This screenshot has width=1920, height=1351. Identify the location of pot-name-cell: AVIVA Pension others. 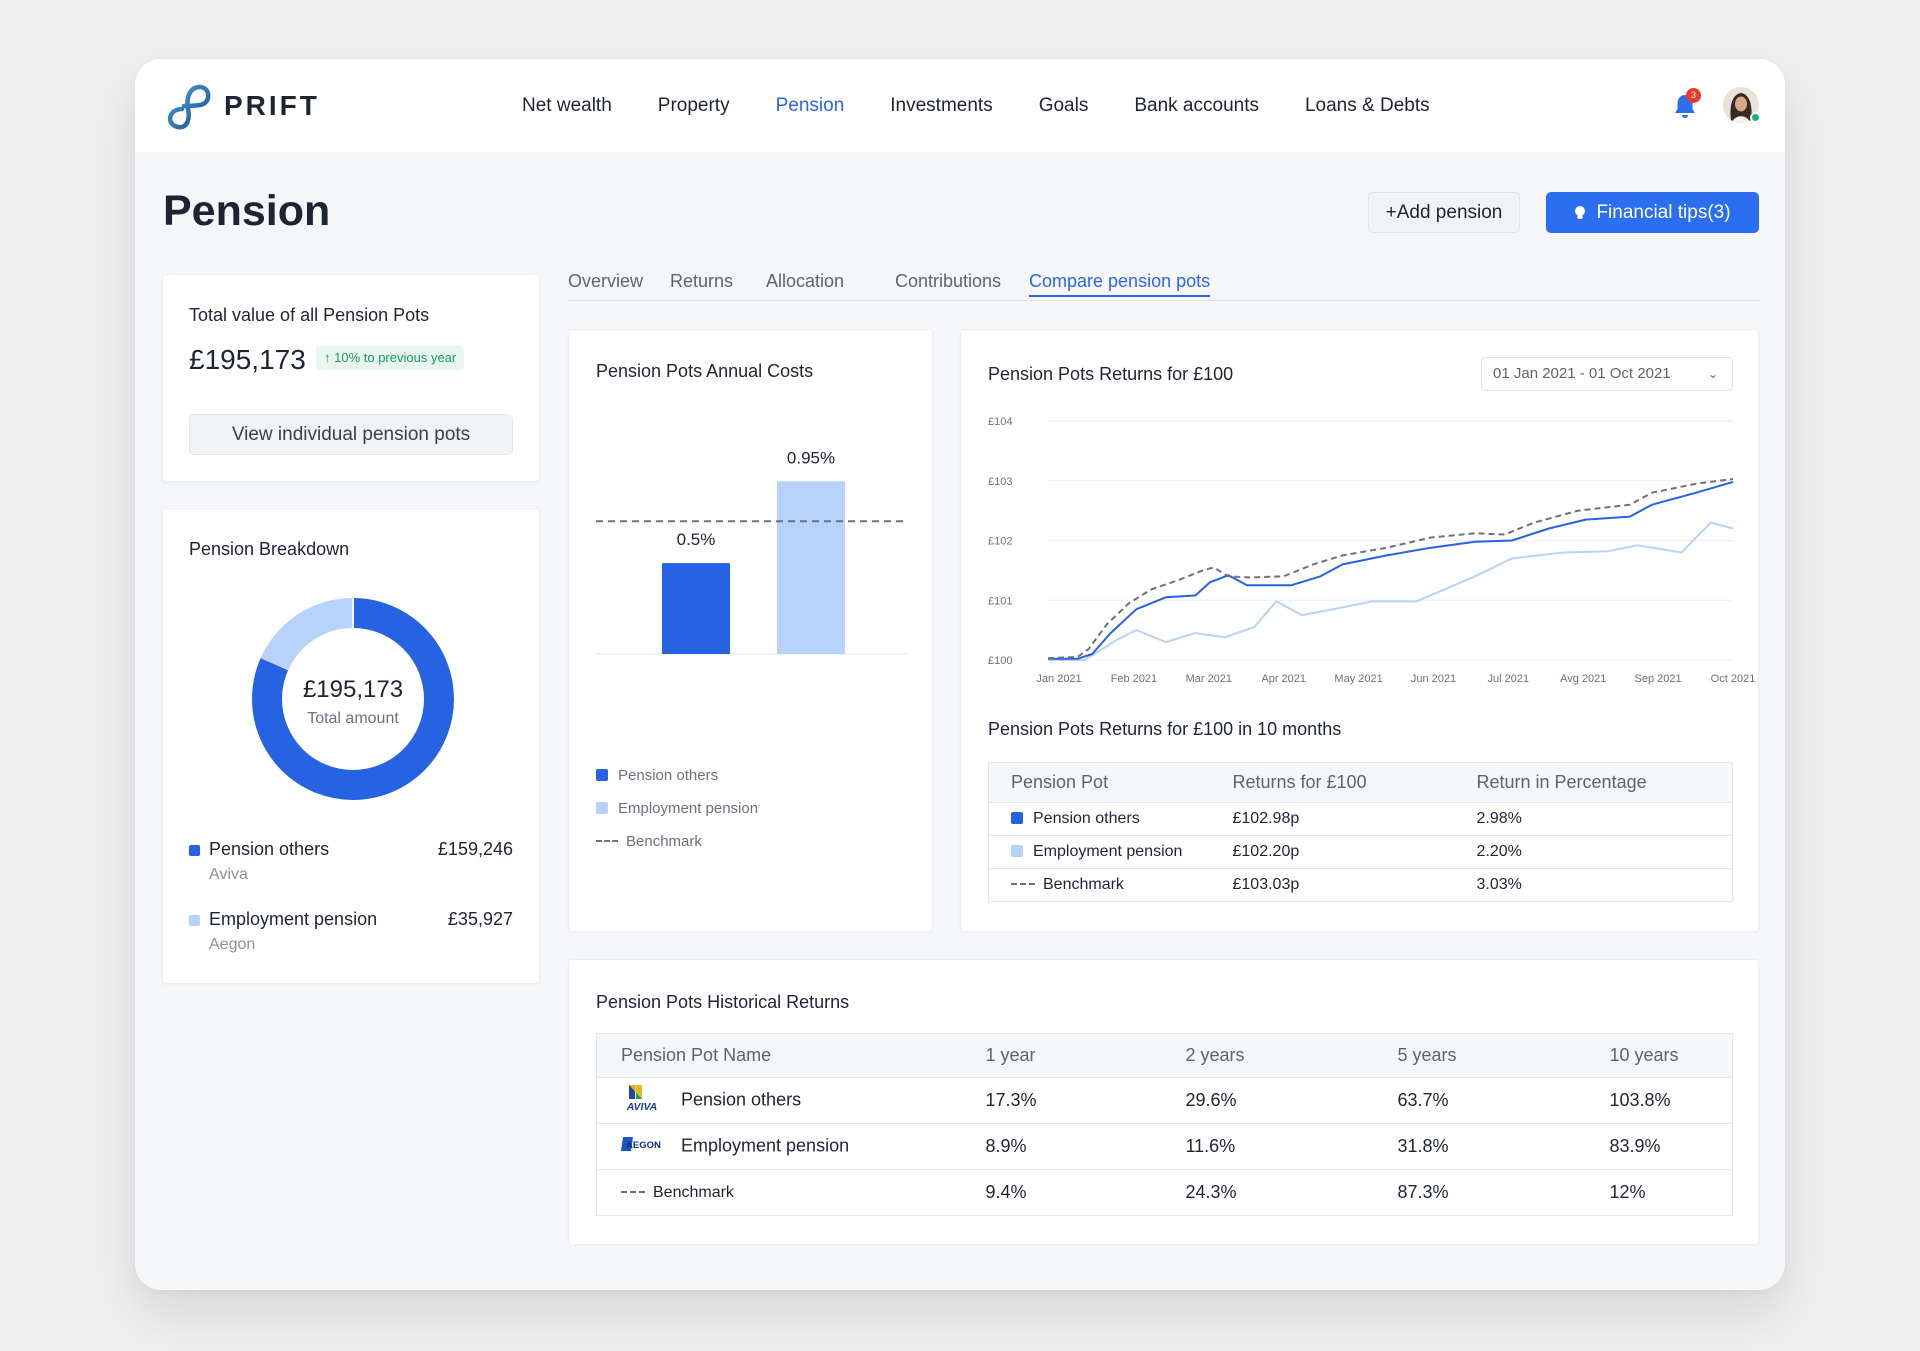
(791, 1100).